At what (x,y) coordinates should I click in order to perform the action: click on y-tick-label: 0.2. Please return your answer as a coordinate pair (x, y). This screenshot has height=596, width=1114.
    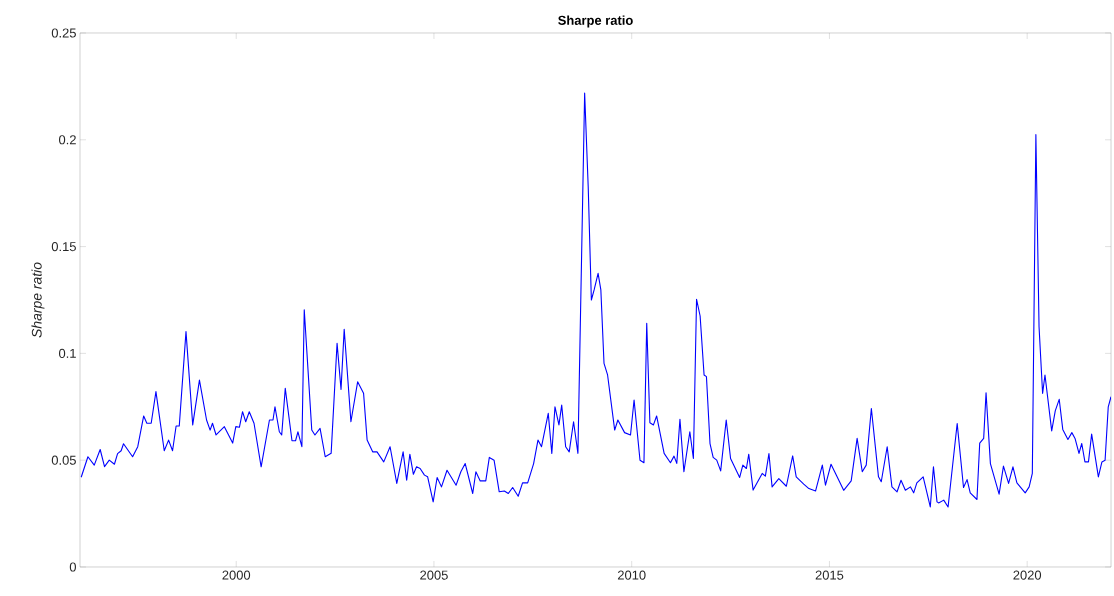
    Looking at the image, I should click on (67, 140).